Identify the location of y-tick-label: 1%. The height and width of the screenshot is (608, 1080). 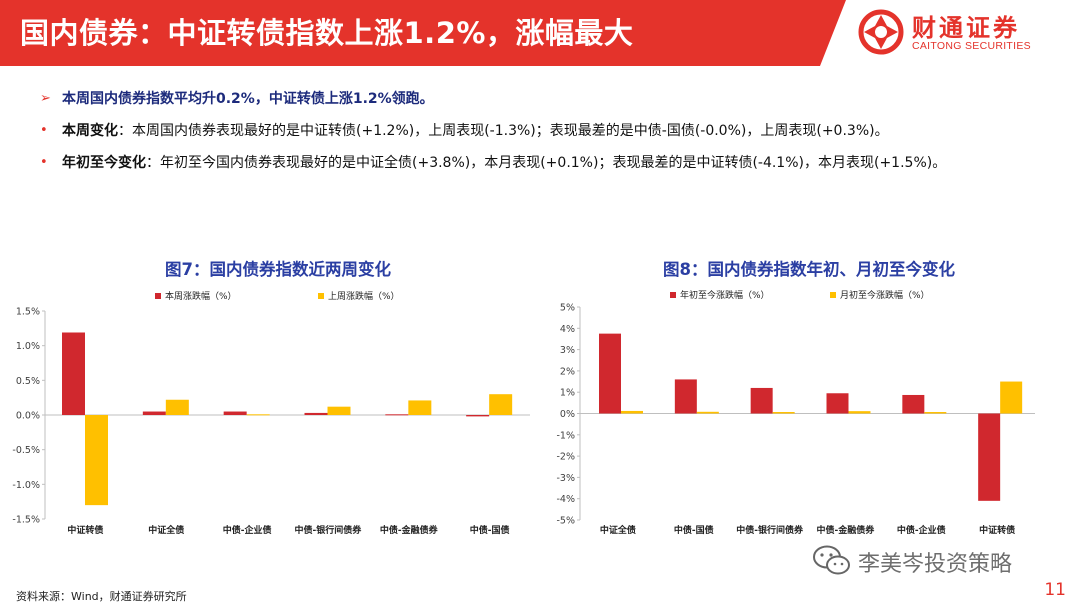
(567, 393).